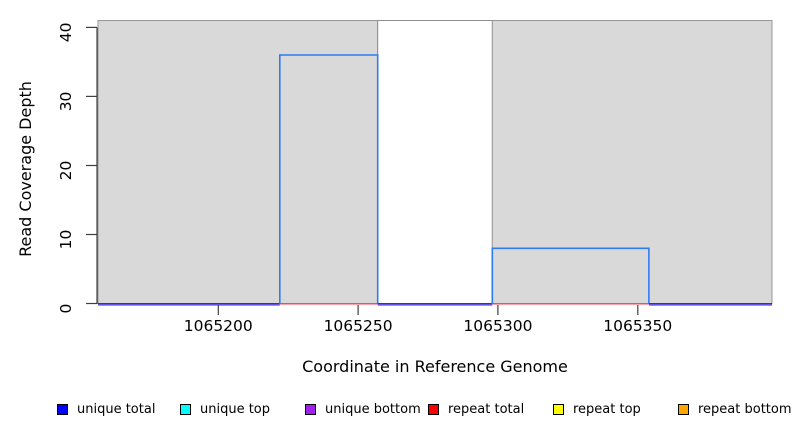  What do you see at coordinates (218, 326) in the screenshot?
I see `x-tick-label: 1065200` at bounding box center [218, 326].